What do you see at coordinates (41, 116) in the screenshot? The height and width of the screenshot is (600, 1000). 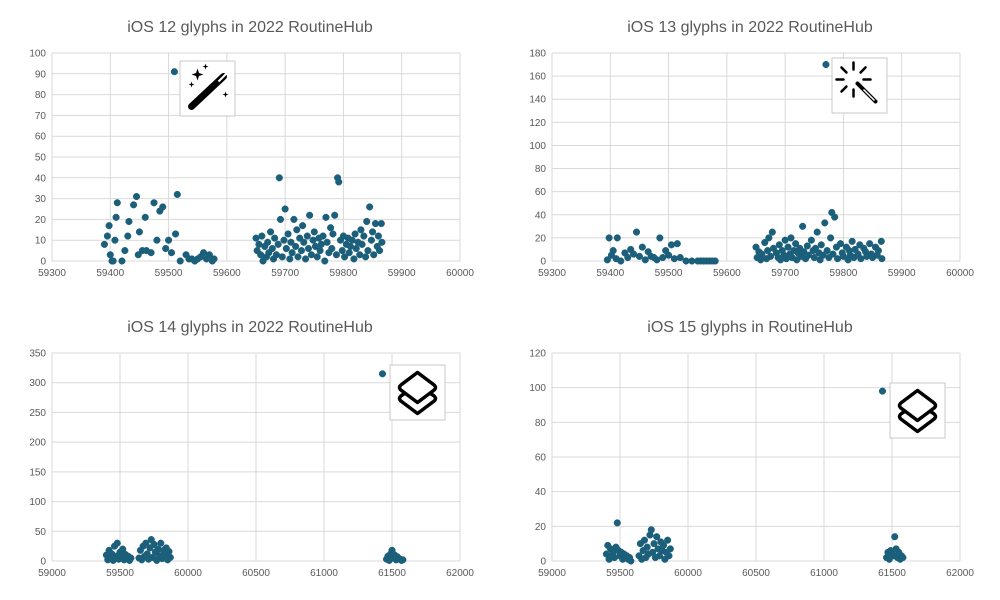 I see `y-tick-label: 70` at bounding box center [41, 116].